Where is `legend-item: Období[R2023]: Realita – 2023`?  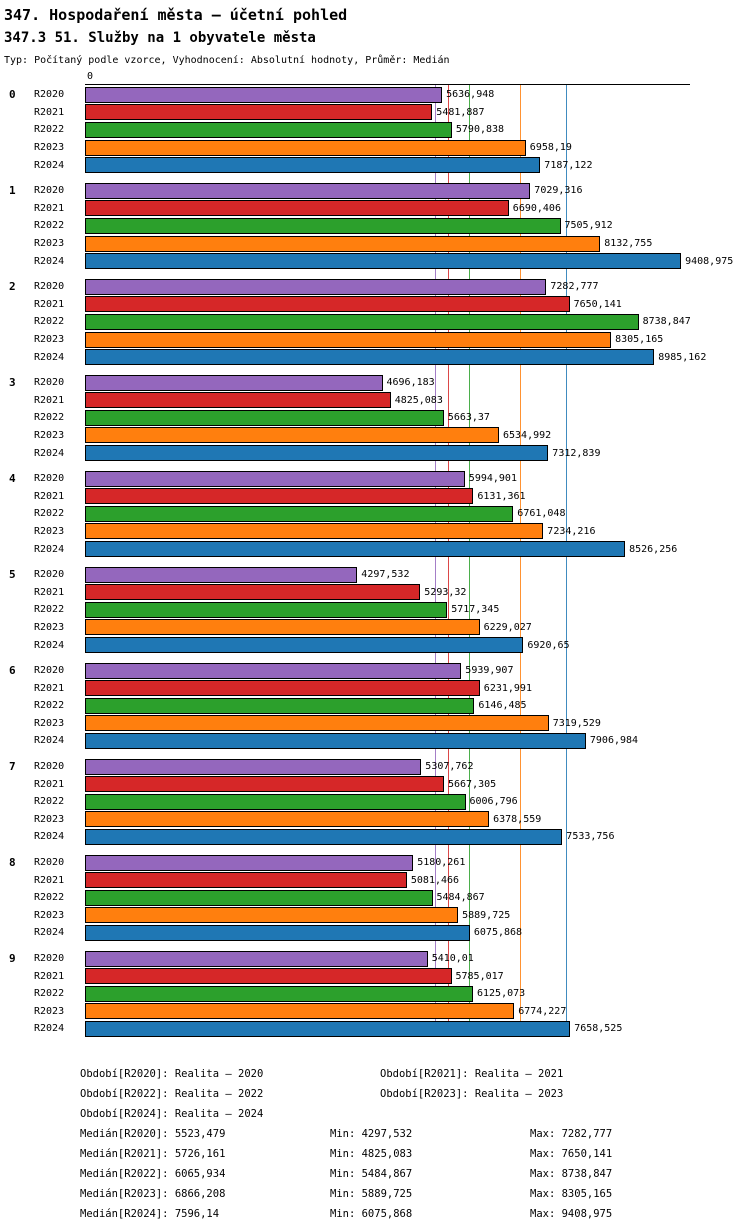
legend-item: Období[R2023]: Realita – 2023 is located at coordinates (472, 1093).